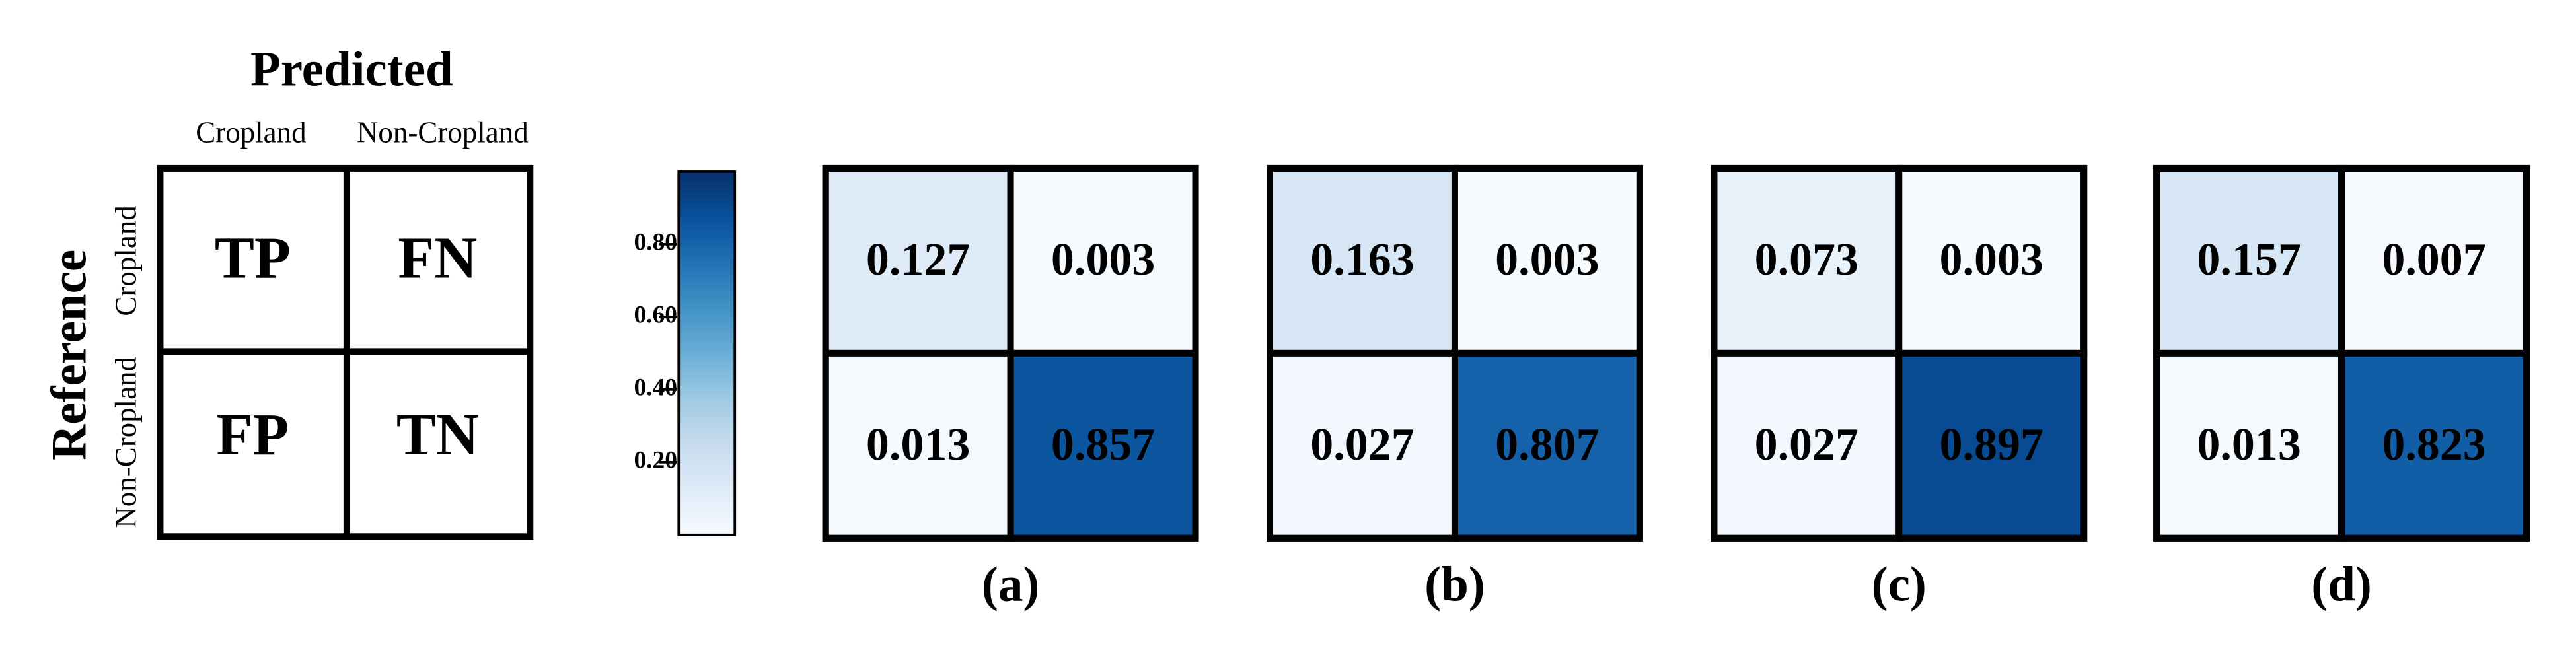 The width and height of the screenshot is (2576, 669). What do you see at coordinates (918, 259) in the screenshot?
I see `cell-value: 0.127` at bounding box center [918, 259].